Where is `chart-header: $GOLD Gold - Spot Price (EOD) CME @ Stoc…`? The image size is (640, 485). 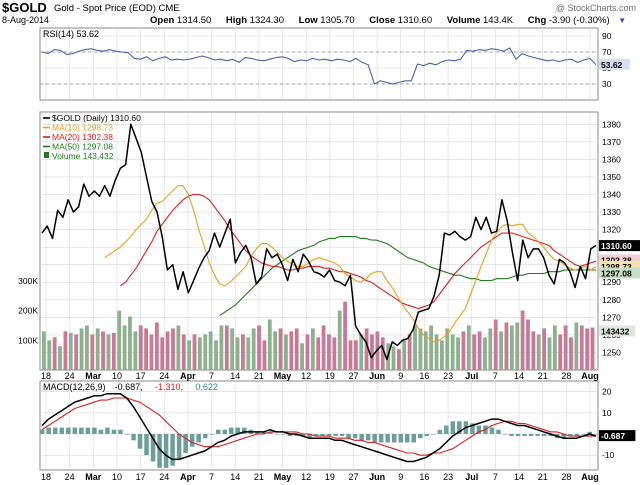
chart-header: $GOLD Gold - Spot Price (EOD) CME @ Stoc… is located at coordinates (320, 8).